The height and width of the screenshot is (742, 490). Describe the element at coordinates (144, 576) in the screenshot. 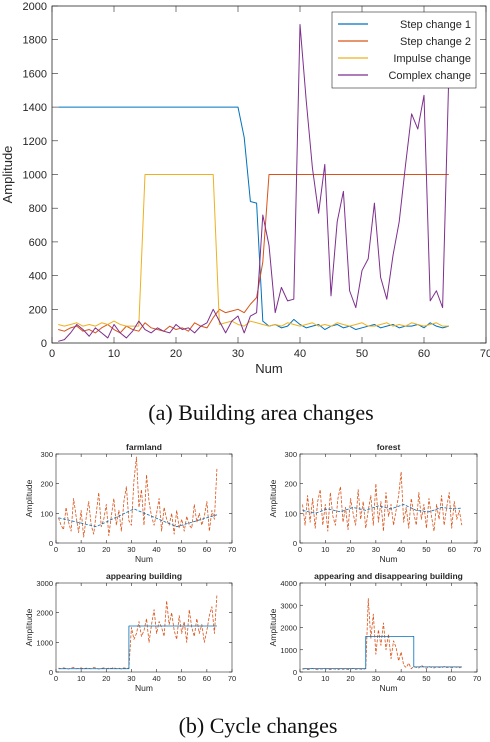

I see `chart-title: appearing building` at that location.